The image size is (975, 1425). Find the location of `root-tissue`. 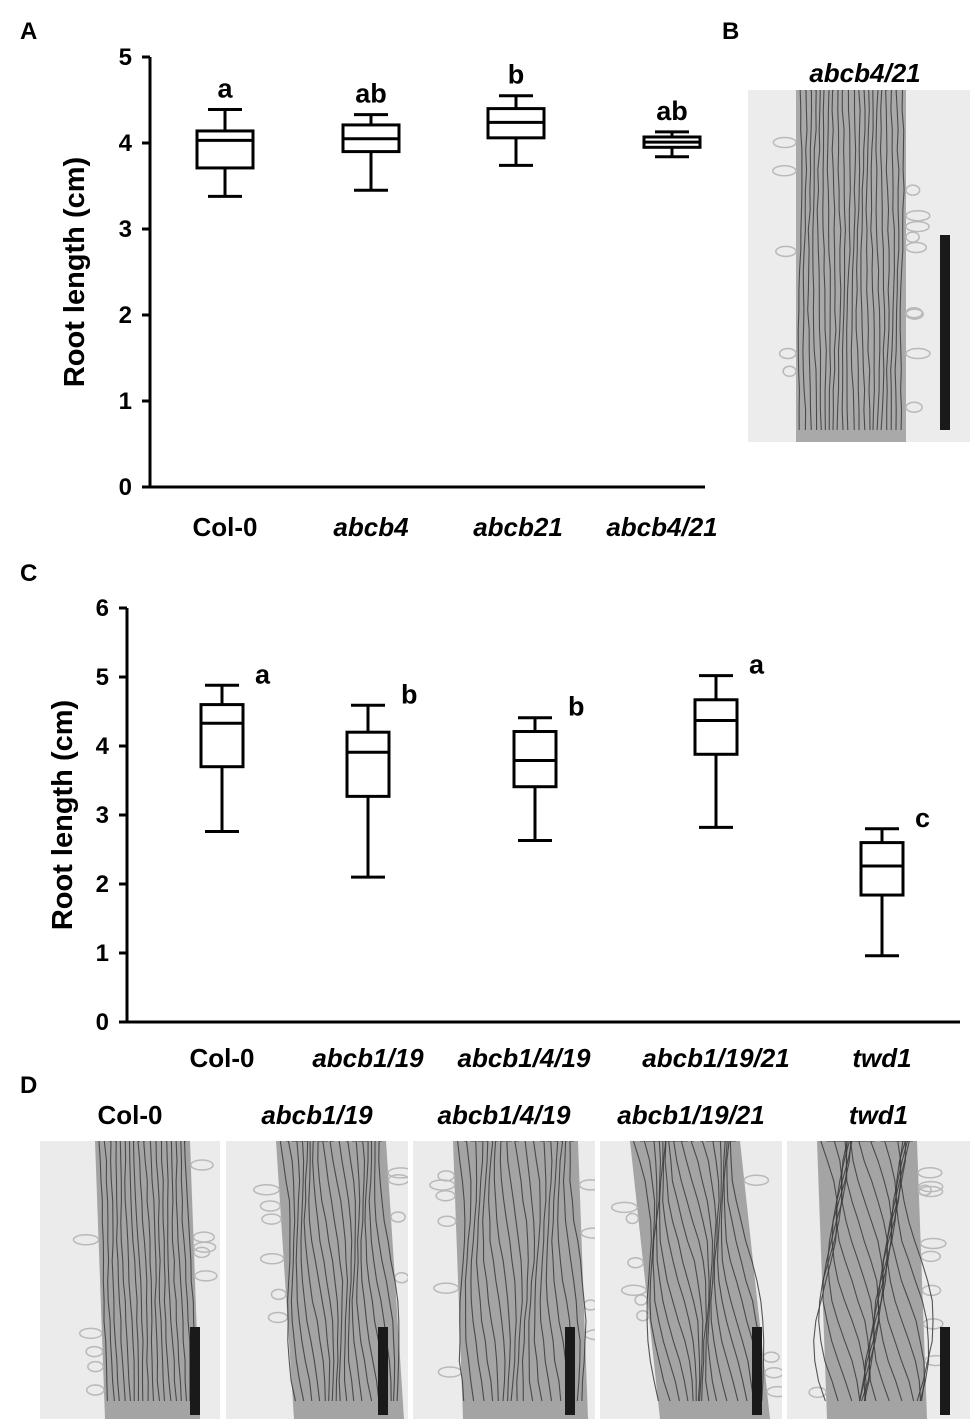

root-tissue is located at coordinates (872, 1280).